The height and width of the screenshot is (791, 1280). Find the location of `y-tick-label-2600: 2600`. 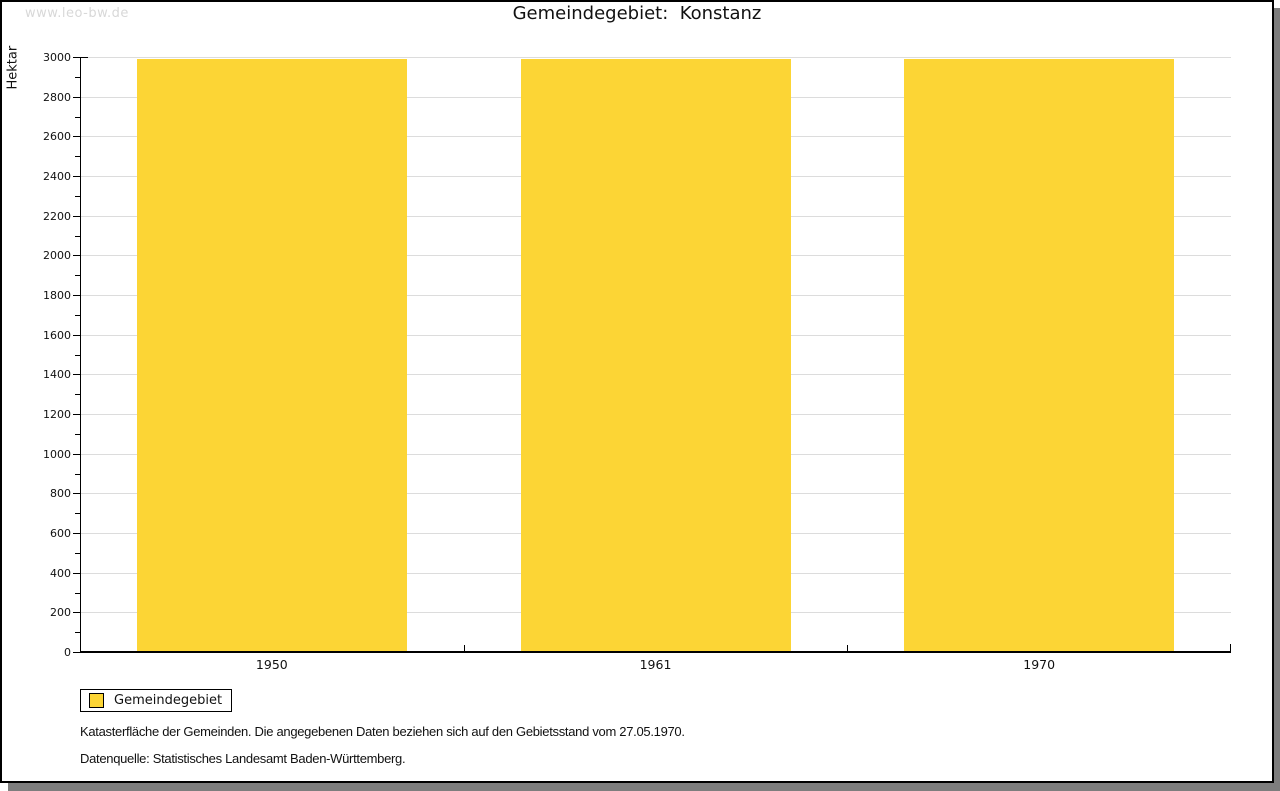

y-tick-label-2600: 2600 is located at coordinates (57, 137).